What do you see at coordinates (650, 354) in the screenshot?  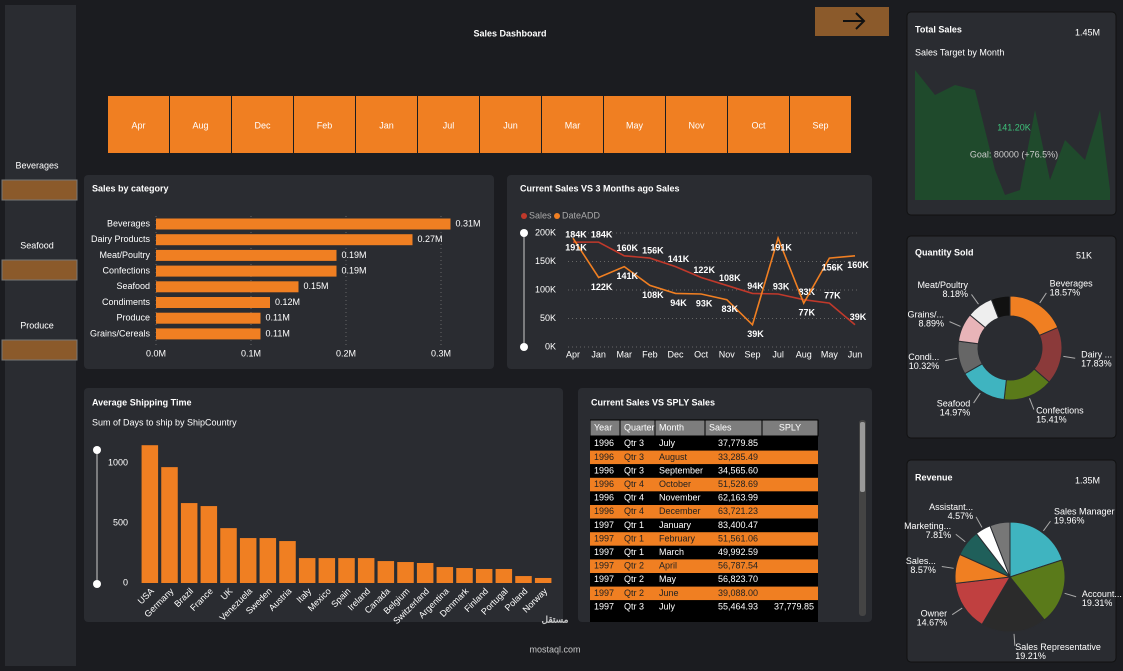 I see `x-tick-label: Feb` at bounding box center [650, 354].